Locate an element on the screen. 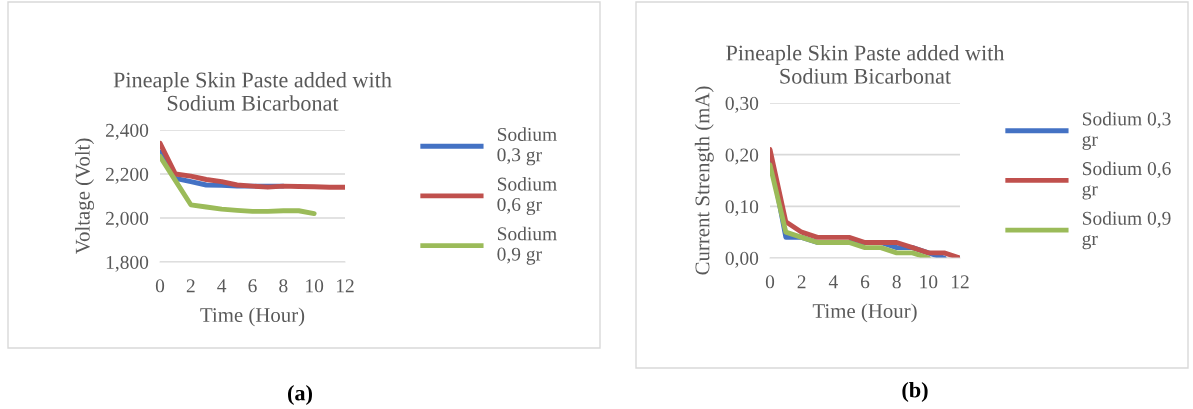  y-tick-label: 0,30 is located at coordinates (742, 104).